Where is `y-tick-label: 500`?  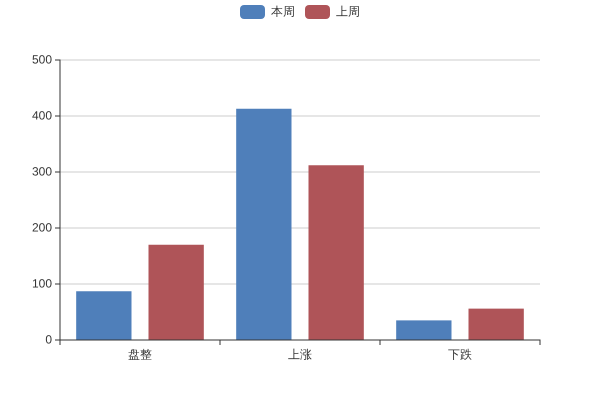
y-tick-label: 500 is located at coordinates (42, 59).